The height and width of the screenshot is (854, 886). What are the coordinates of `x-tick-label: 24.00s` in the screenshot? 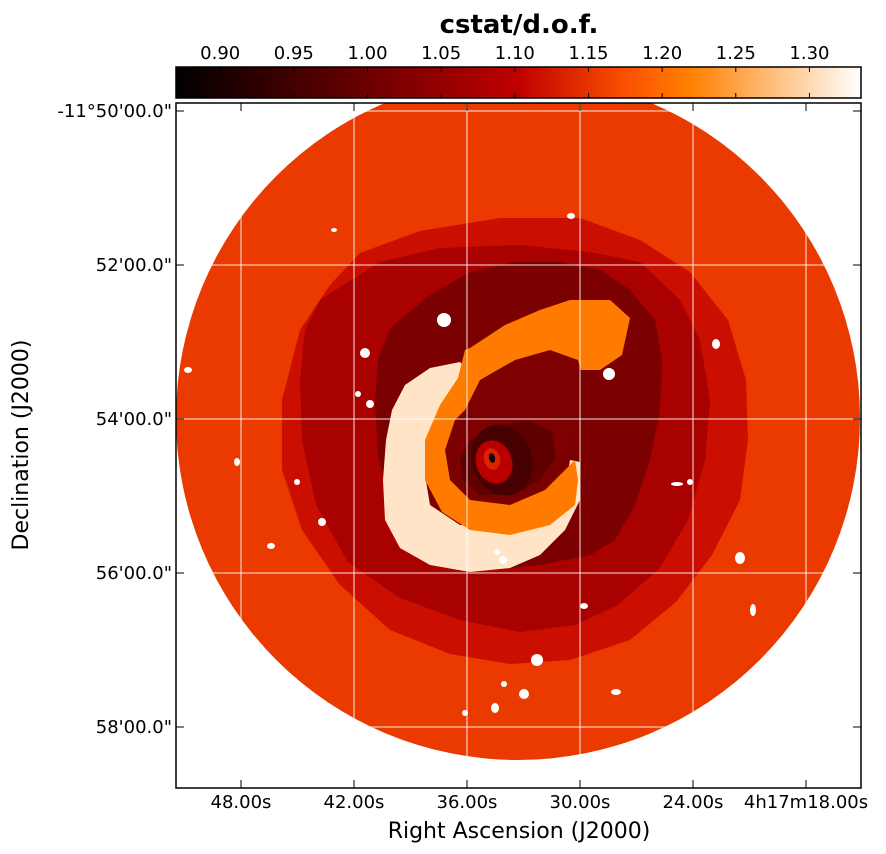 It's located at (693, 802).